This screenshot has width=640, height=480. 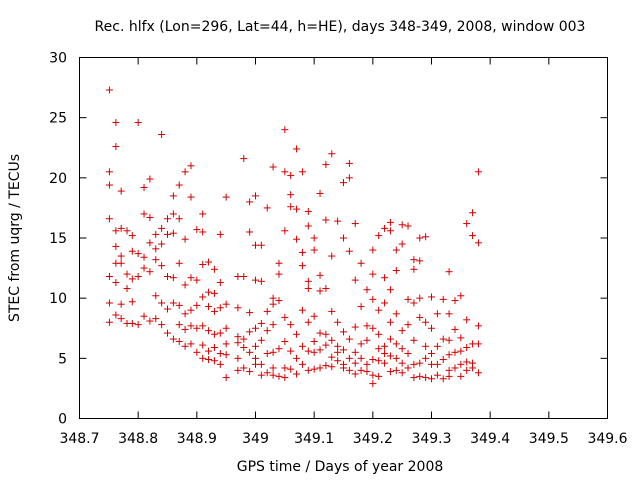 What do you see at coordinates (62, 359) in the screenshot?
I see `y-tick-label: 5` at bounding box center [62, 359].